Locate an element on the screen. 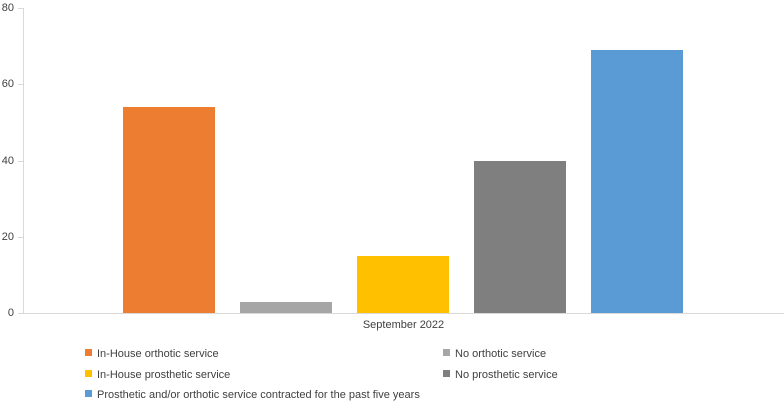 This screenshot has height=403, width=784. y-axis-line is located at coordinates (23, 160).